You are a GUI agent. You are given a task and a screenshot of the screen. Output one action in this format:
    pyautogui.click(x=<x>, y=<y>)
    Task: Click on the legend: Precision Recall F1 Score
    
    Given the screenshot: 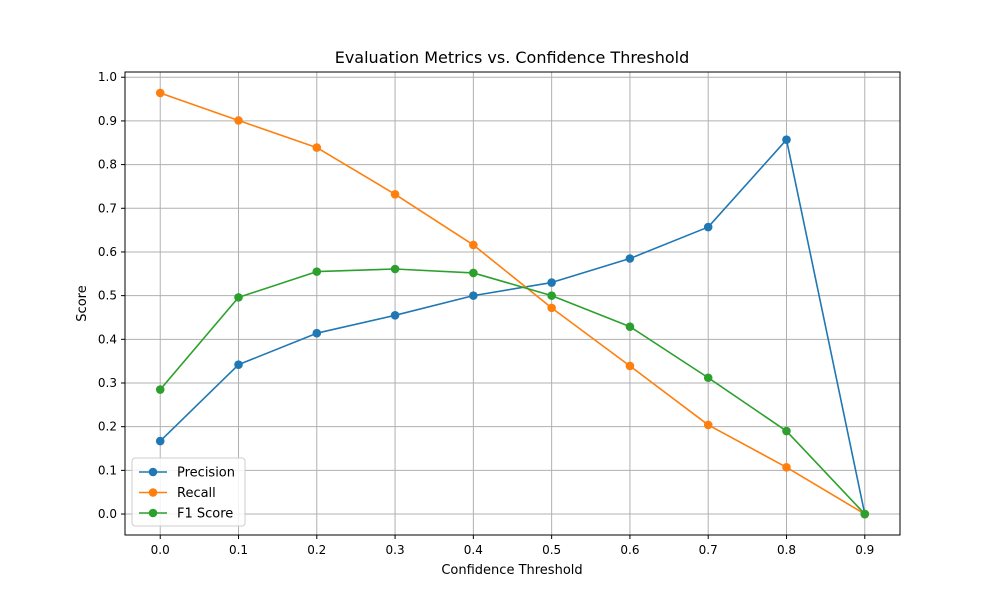 What is the action you would take?
    pyautogui.click(x=188, y=492)
    